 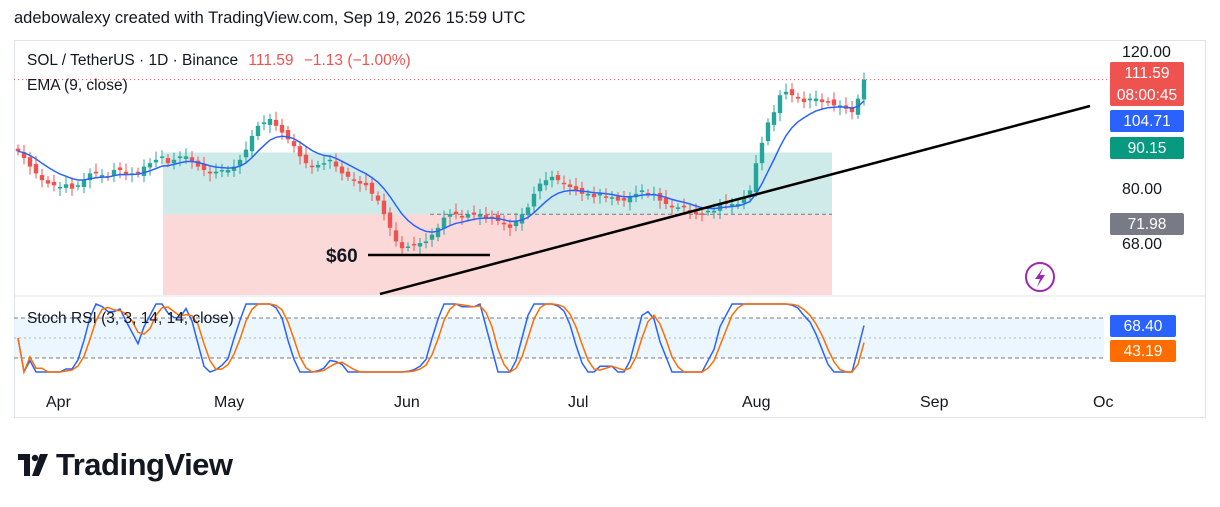 What do you see at coordinates (934, 402) in the screenshot?
I see `x-tick-label: Sep` at bounding box center [934, 402].